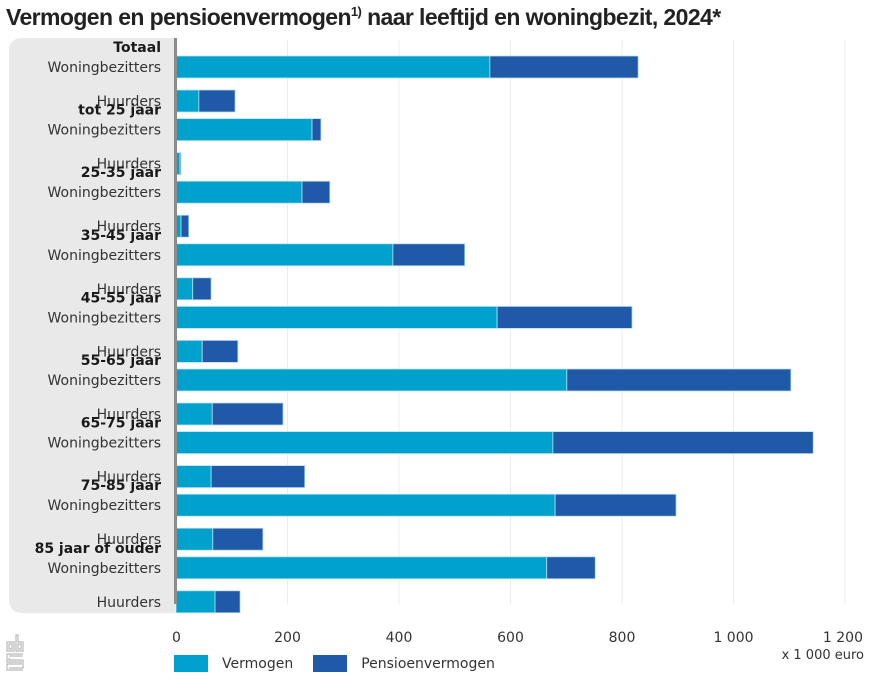 This screenshot has width=892, height=677. I want to click on x-tick-label: 200, so click(287, 638).